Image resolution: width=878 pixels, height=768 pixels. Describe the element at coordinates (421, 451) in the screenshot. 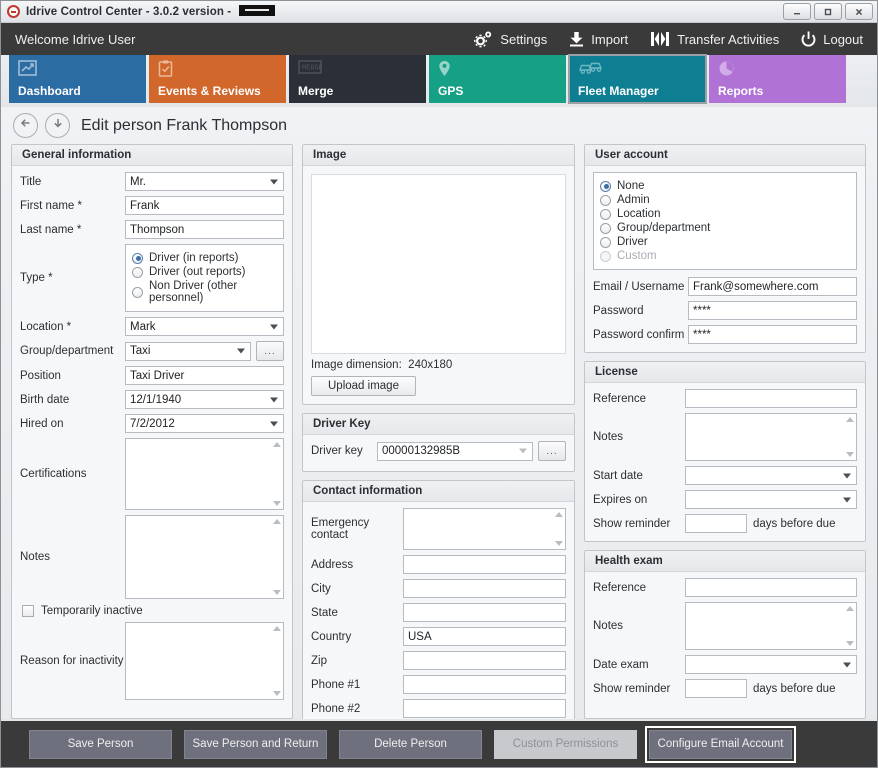

I see `driver-key-value: 00000132985B` at that location.